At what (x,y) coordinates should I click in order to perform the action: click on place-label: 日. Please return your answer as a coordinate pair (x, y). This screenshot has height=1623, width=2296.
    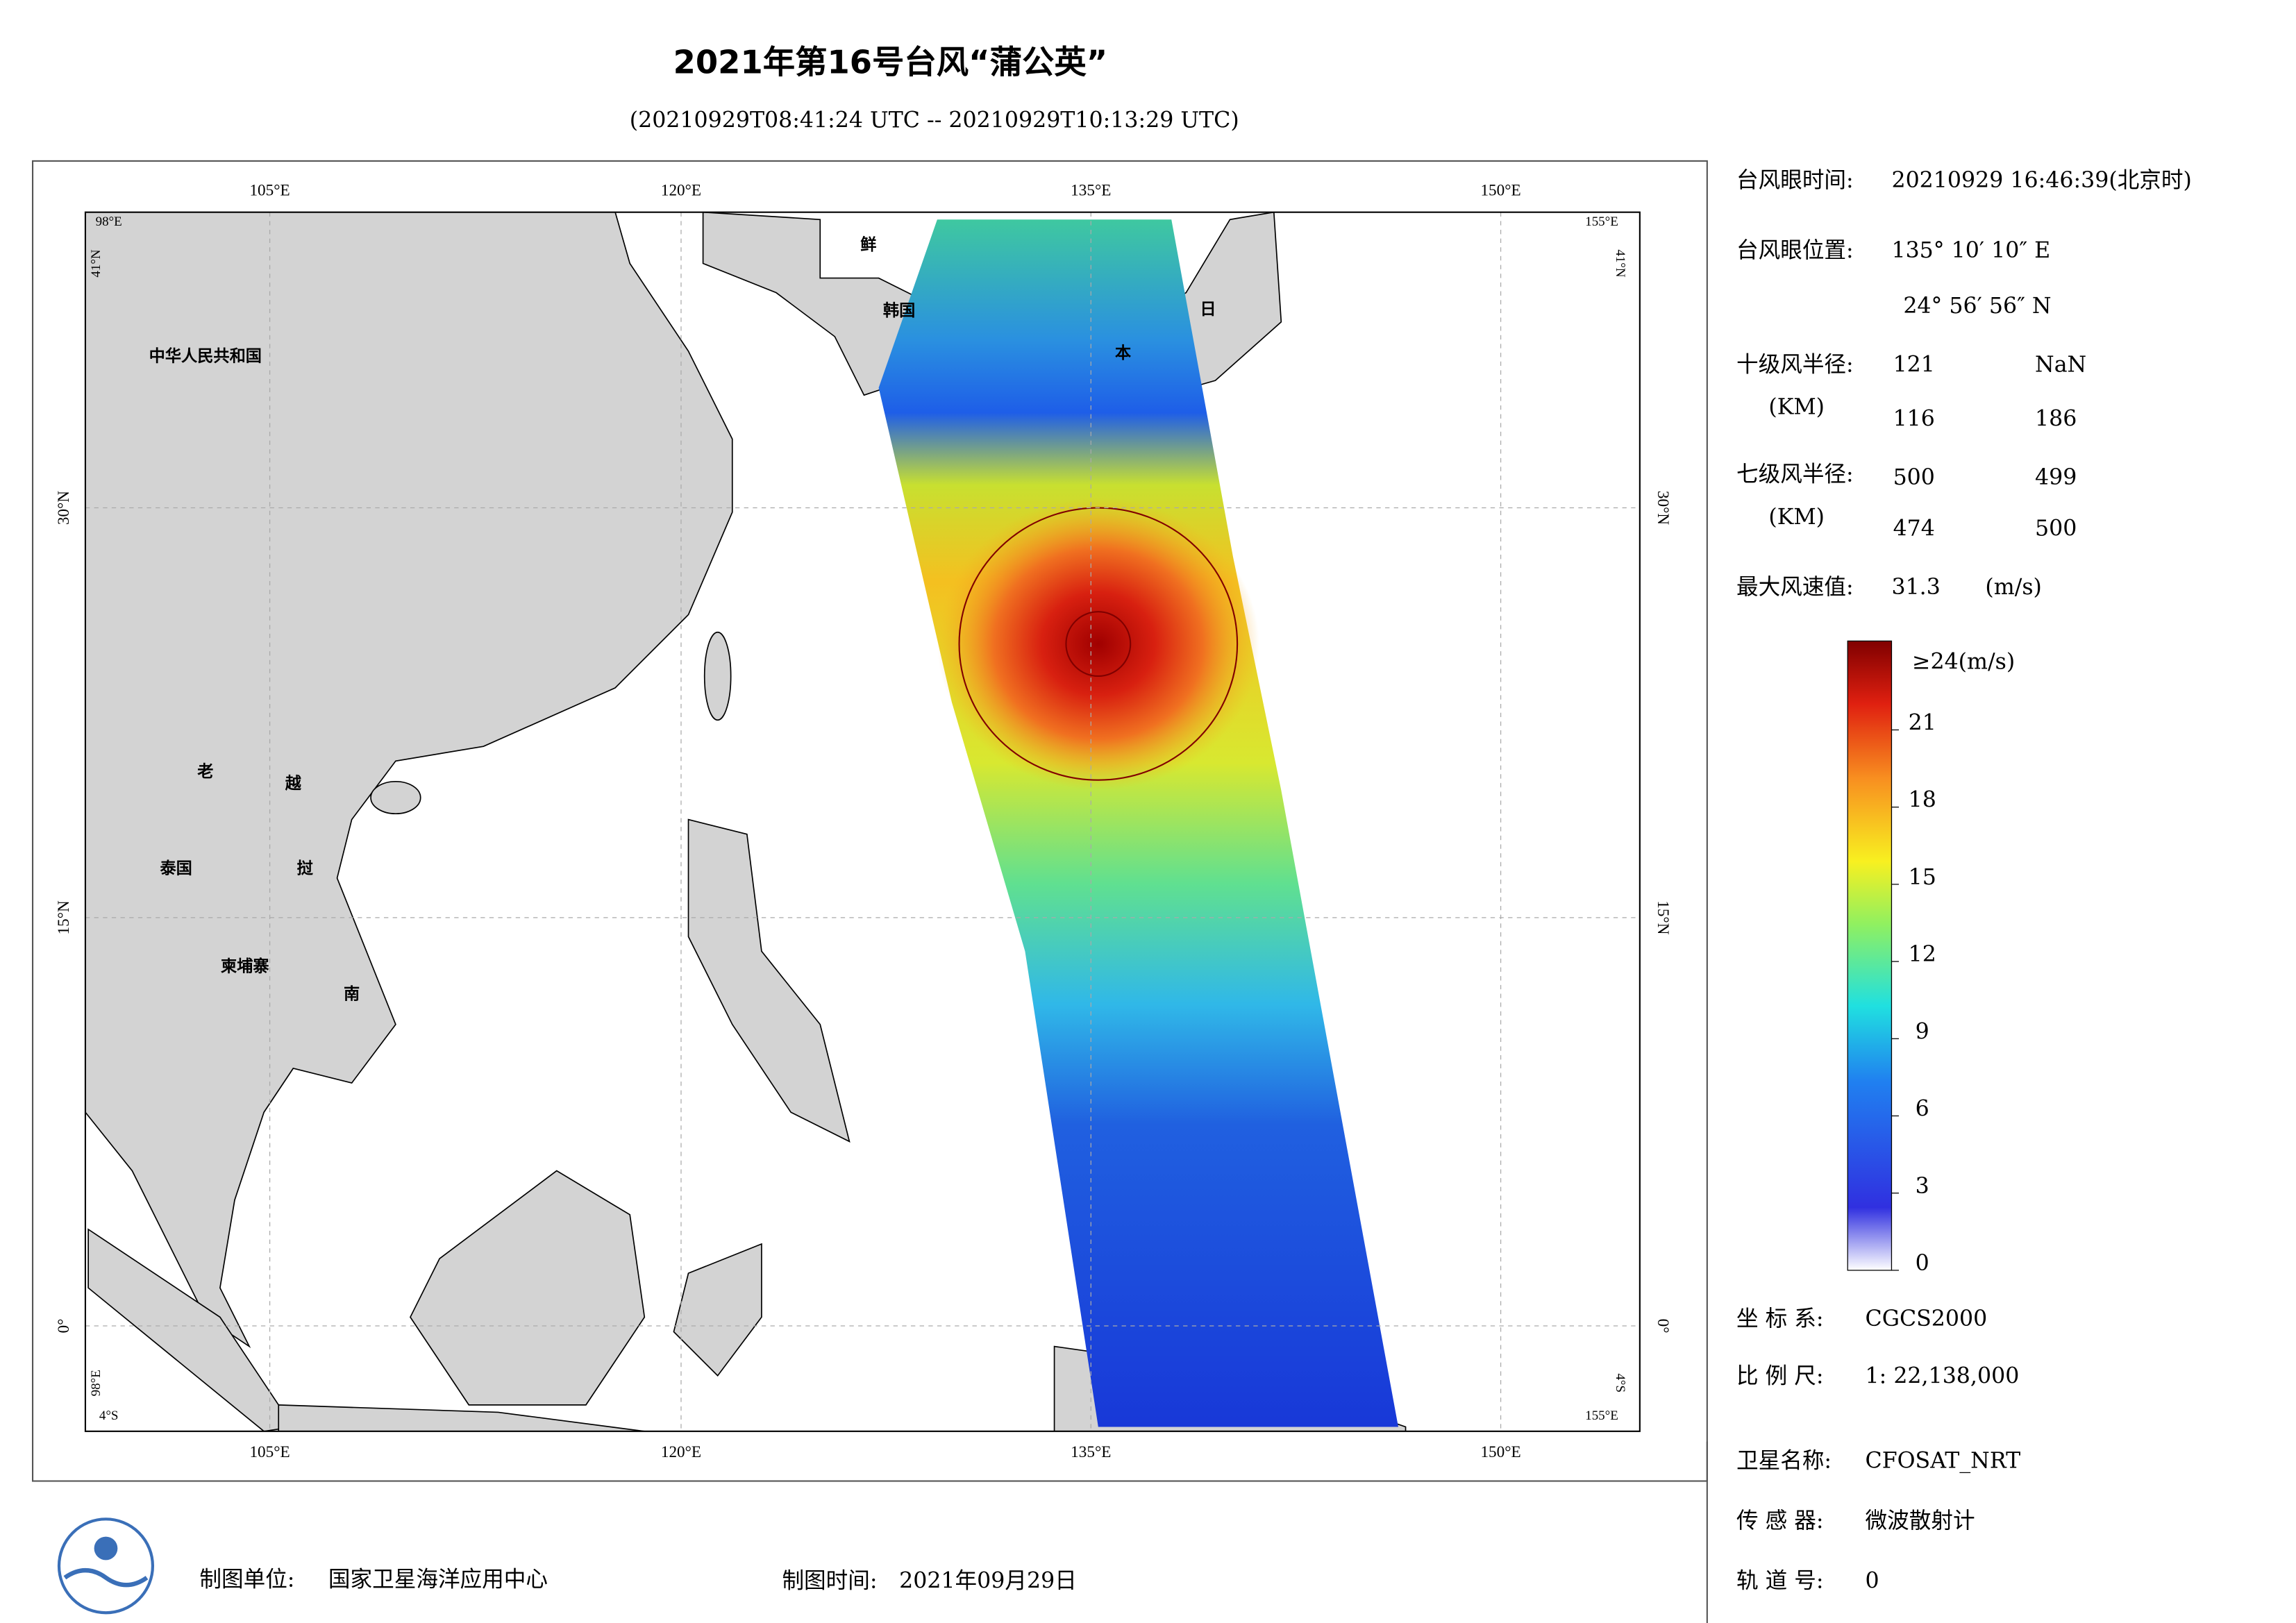
    Looking at the image, I should click on (1208, 309).